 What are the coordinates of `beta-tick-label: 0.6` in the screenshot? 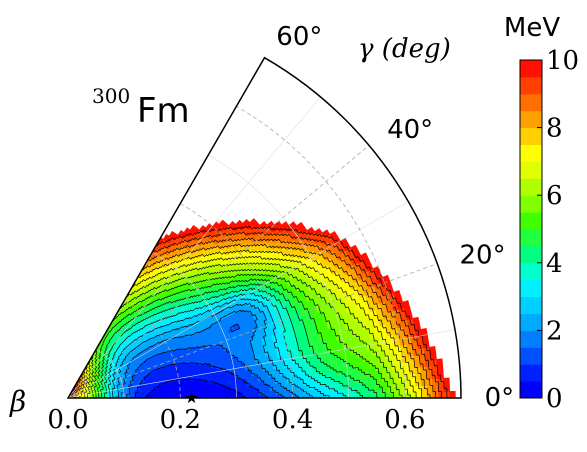 It's located at (404, 420).